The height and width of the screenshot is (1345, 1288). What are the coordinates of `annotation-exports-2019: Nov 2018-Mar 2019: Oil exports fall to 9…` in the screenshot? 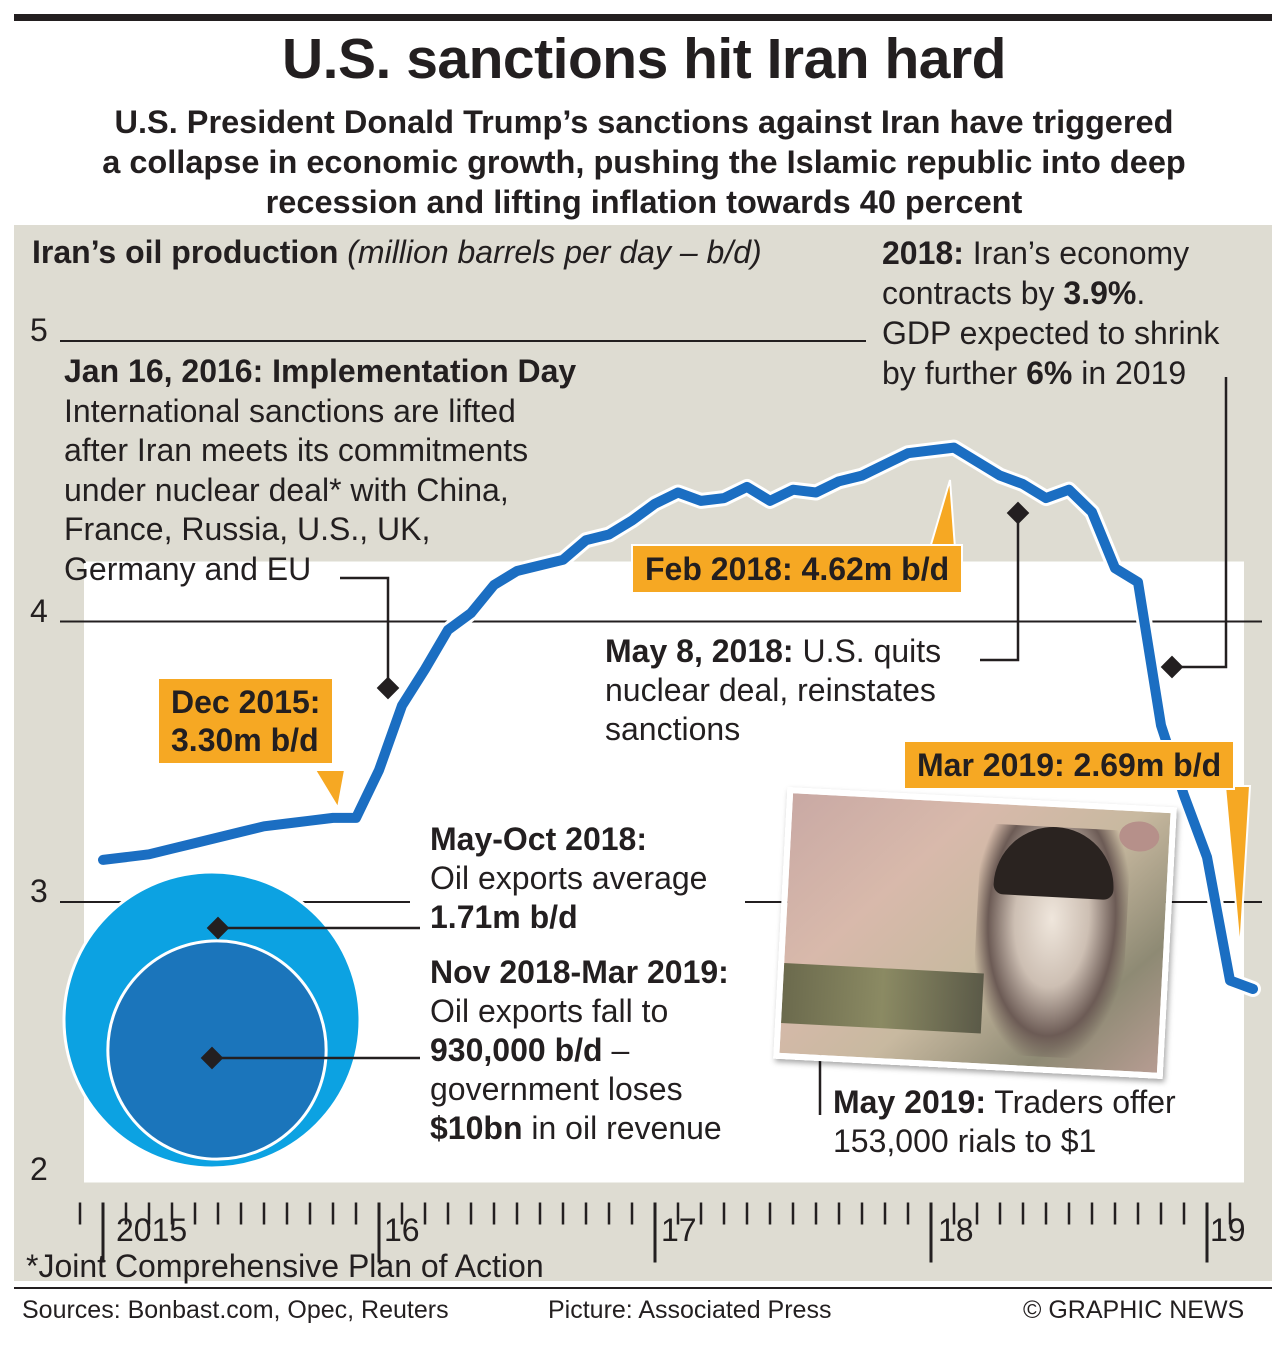 It's located at (579, 1050).